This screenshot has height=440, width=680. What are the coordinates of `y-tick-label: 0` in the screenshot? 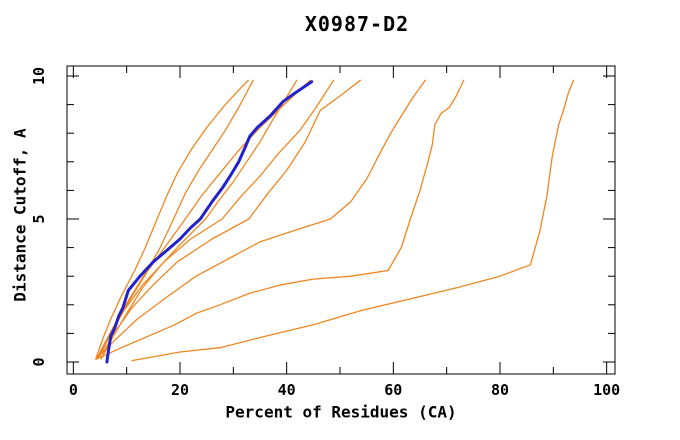 It's located at (39, 361).